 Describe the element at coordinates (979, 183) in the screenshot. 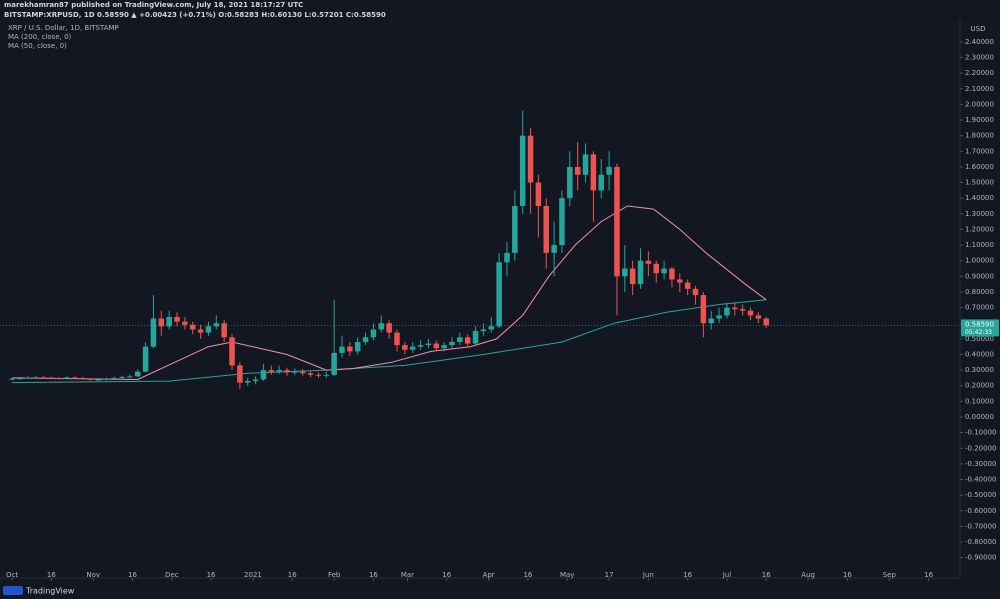

I see `y-tick-label: 1.50000` at that location.